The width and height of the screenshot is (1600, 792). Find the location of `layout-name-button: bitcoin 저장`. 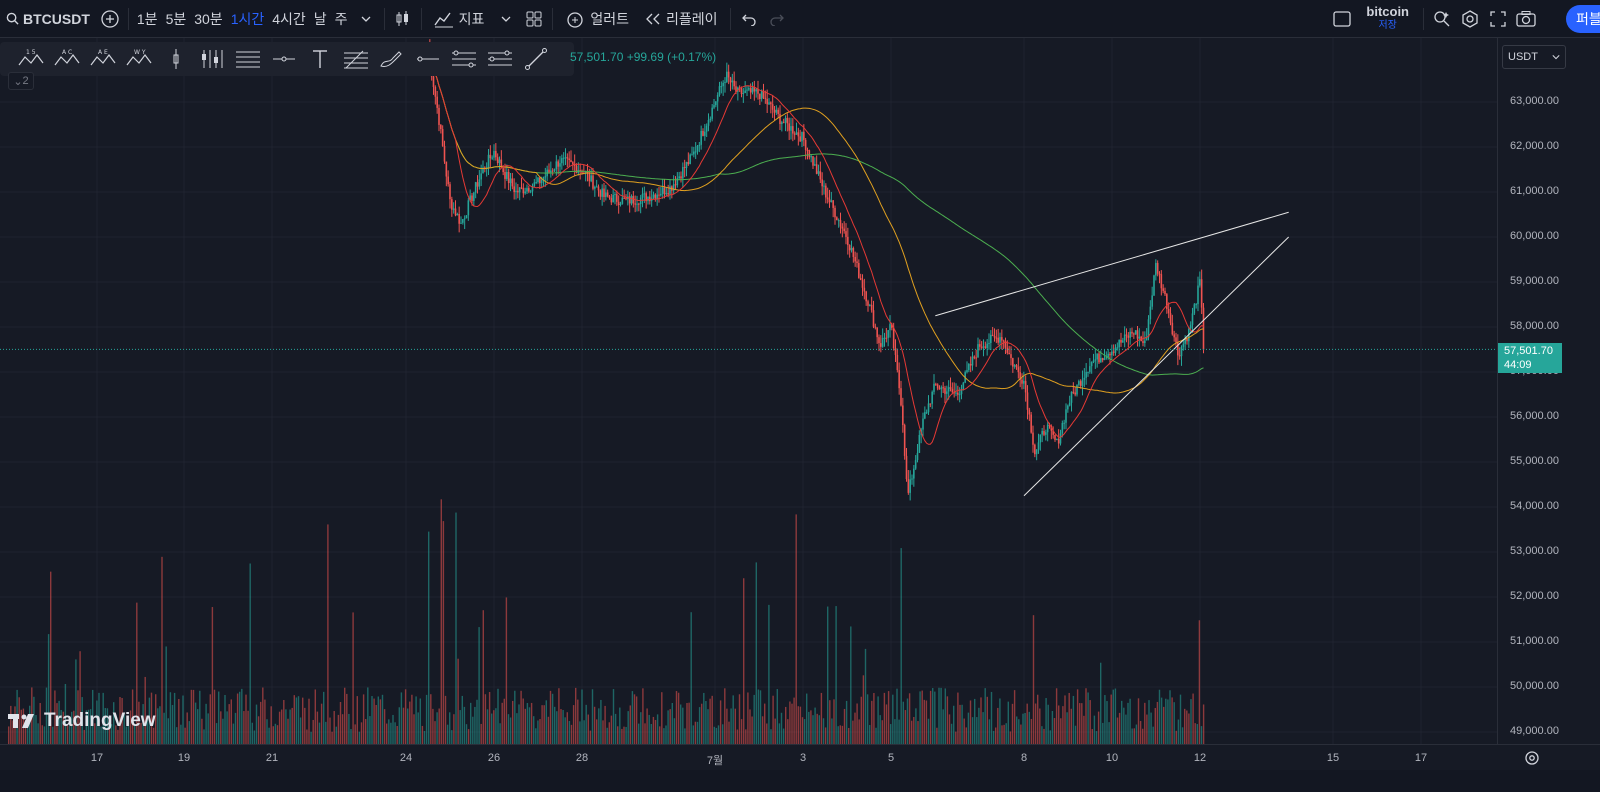

layout-name-button: bitcoin 저장 is located at coordinates (1387, 18).